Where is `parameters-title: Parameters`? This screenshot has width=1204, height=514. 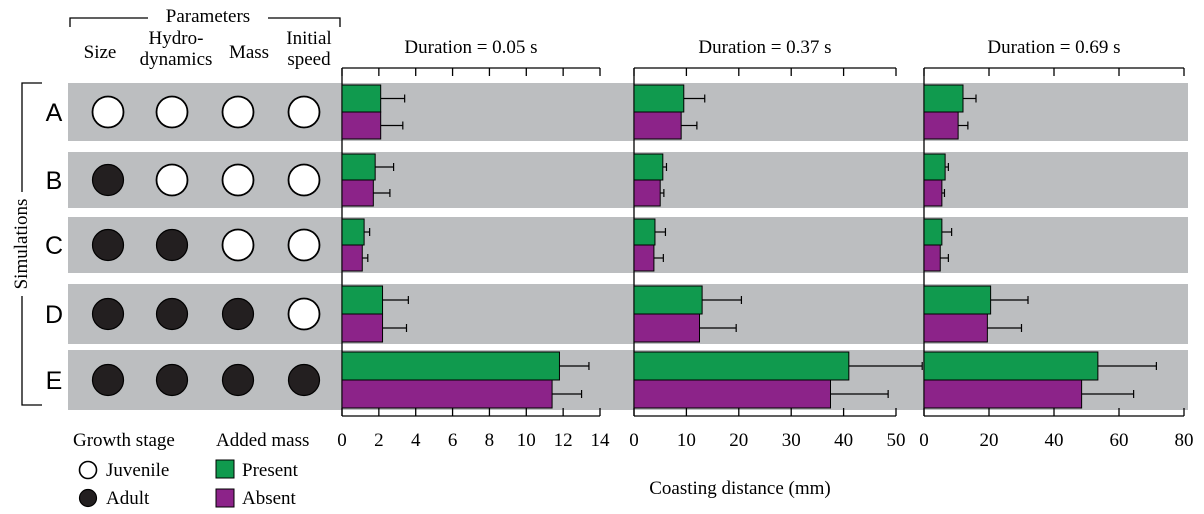
parameters-title: Parameters is located at coordinates (208, 16).